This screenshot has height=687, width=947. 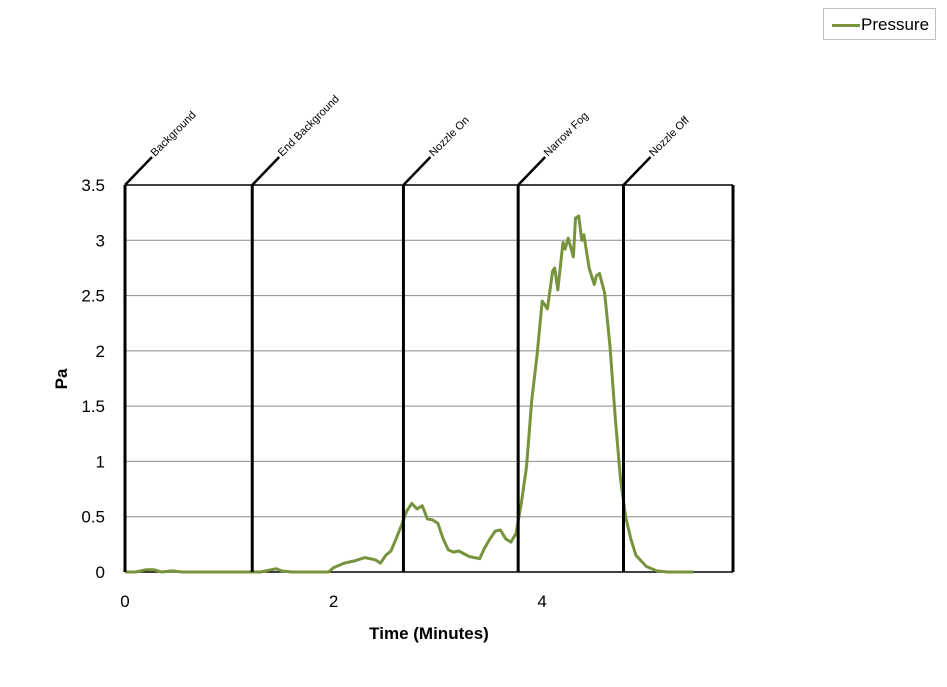 What do you see at coordinates (124, 601) in the screenshot?
I see `x-tick-label: 0` at bounding box center [124, 601].